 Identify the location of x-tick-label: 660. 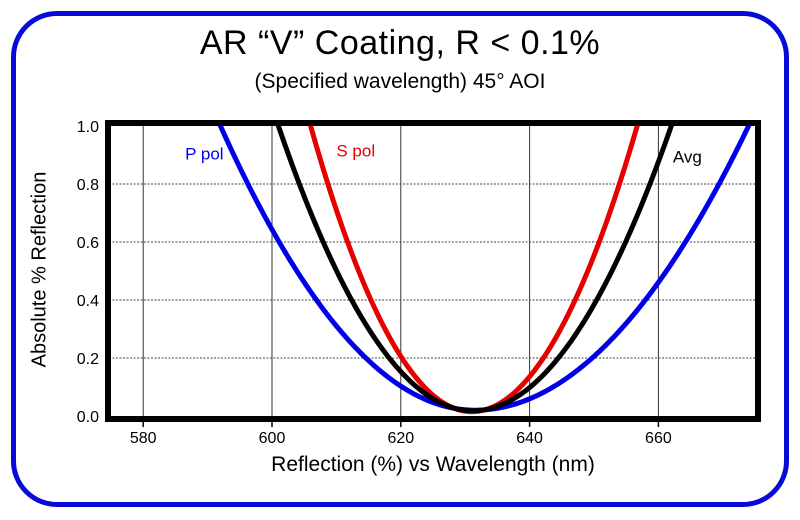
(658, 438).